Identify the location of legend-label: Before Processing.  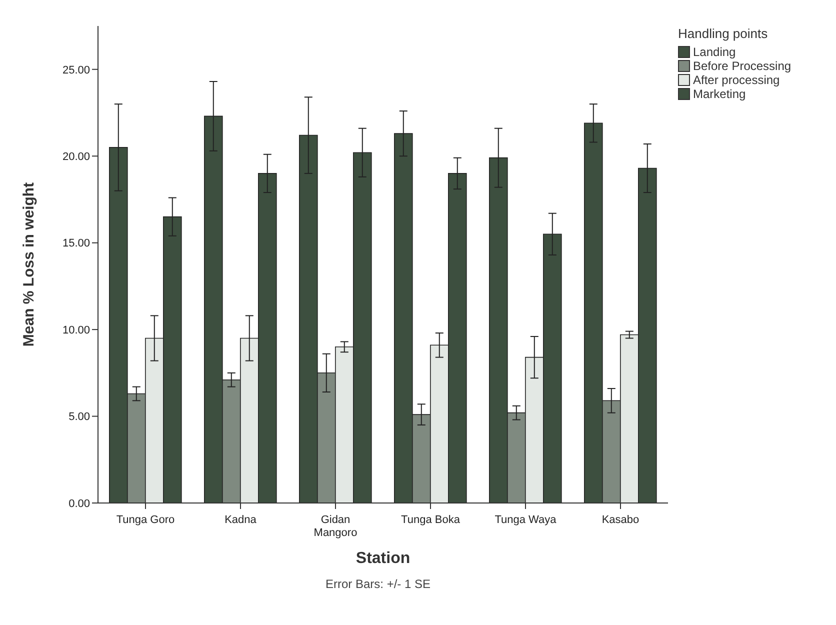
(742, 66).